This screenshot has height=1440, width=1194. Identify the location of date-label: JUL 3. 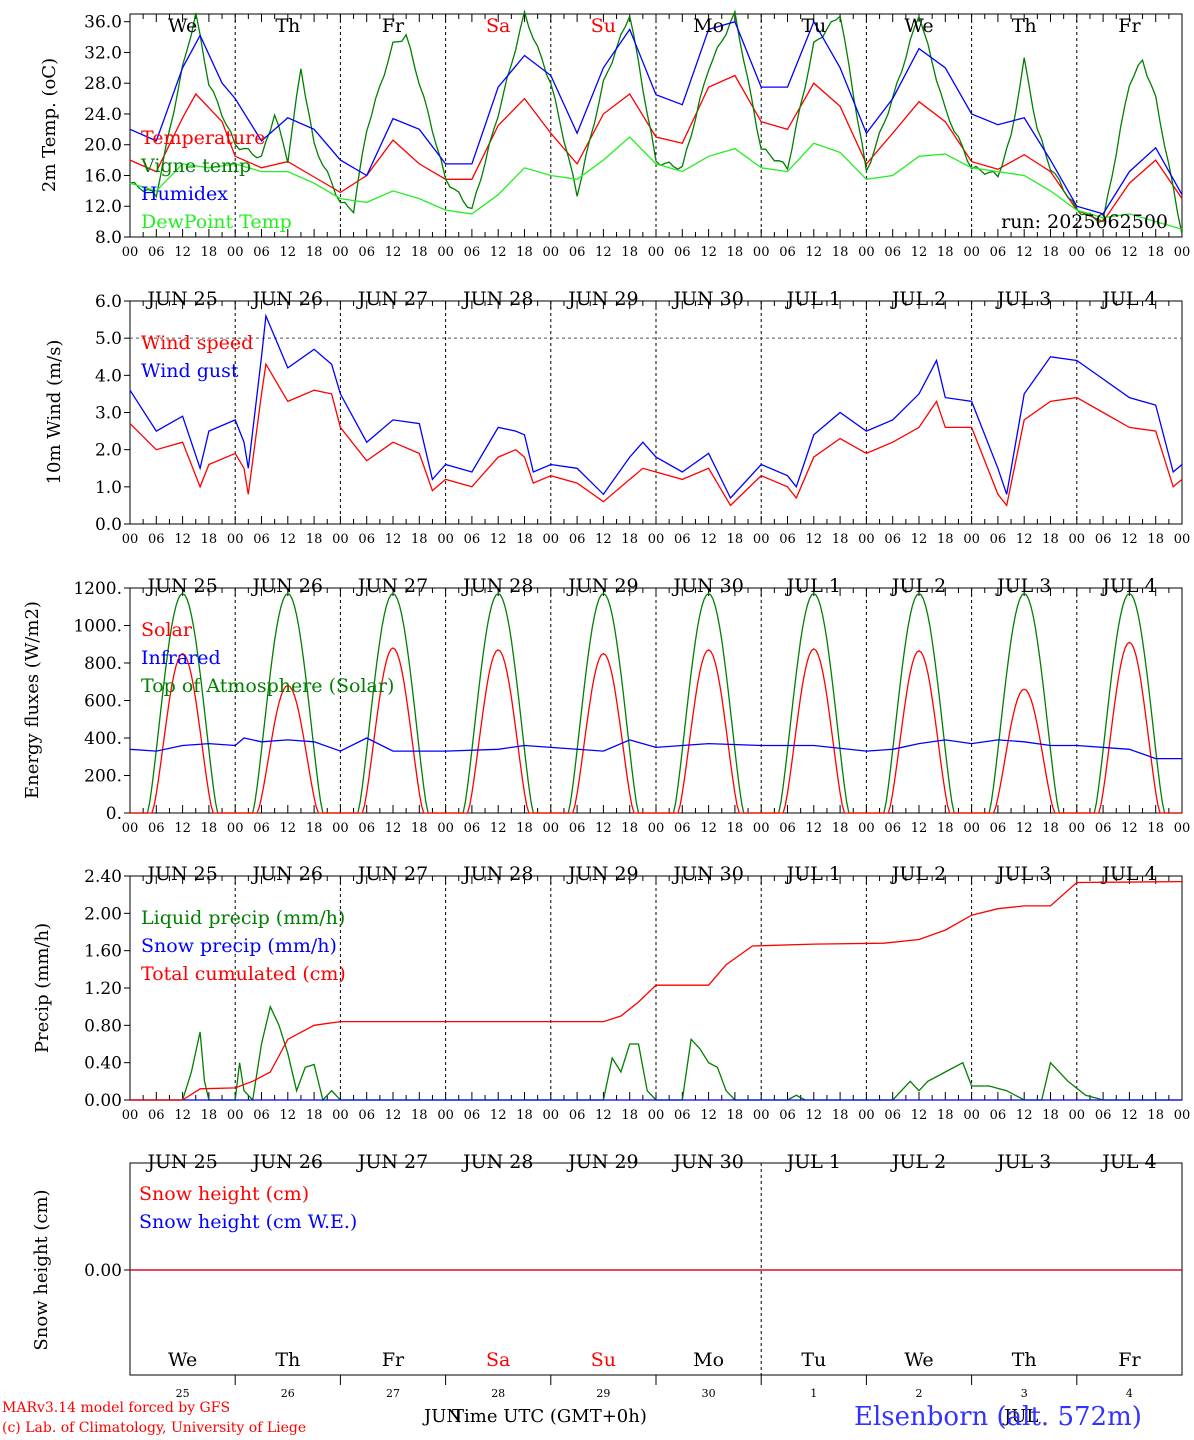
(1023, 299).